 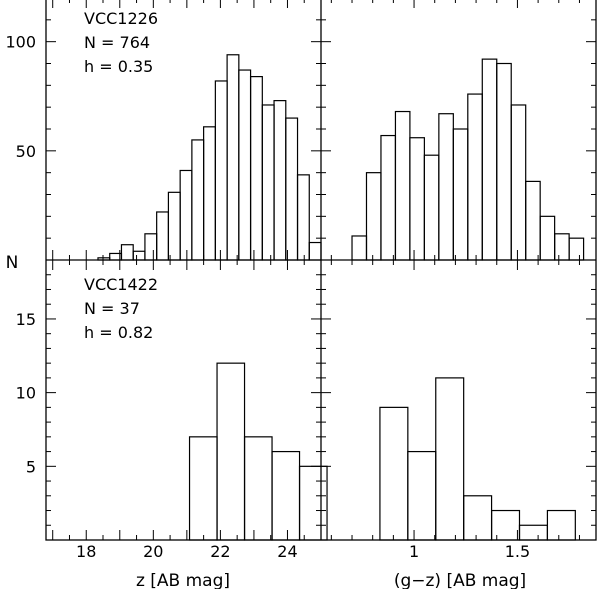 What do you see at coordinates (118, 66) in the screenshot?
I see `panel-annotation: h = 0.35` at bounding box center [118, 66].